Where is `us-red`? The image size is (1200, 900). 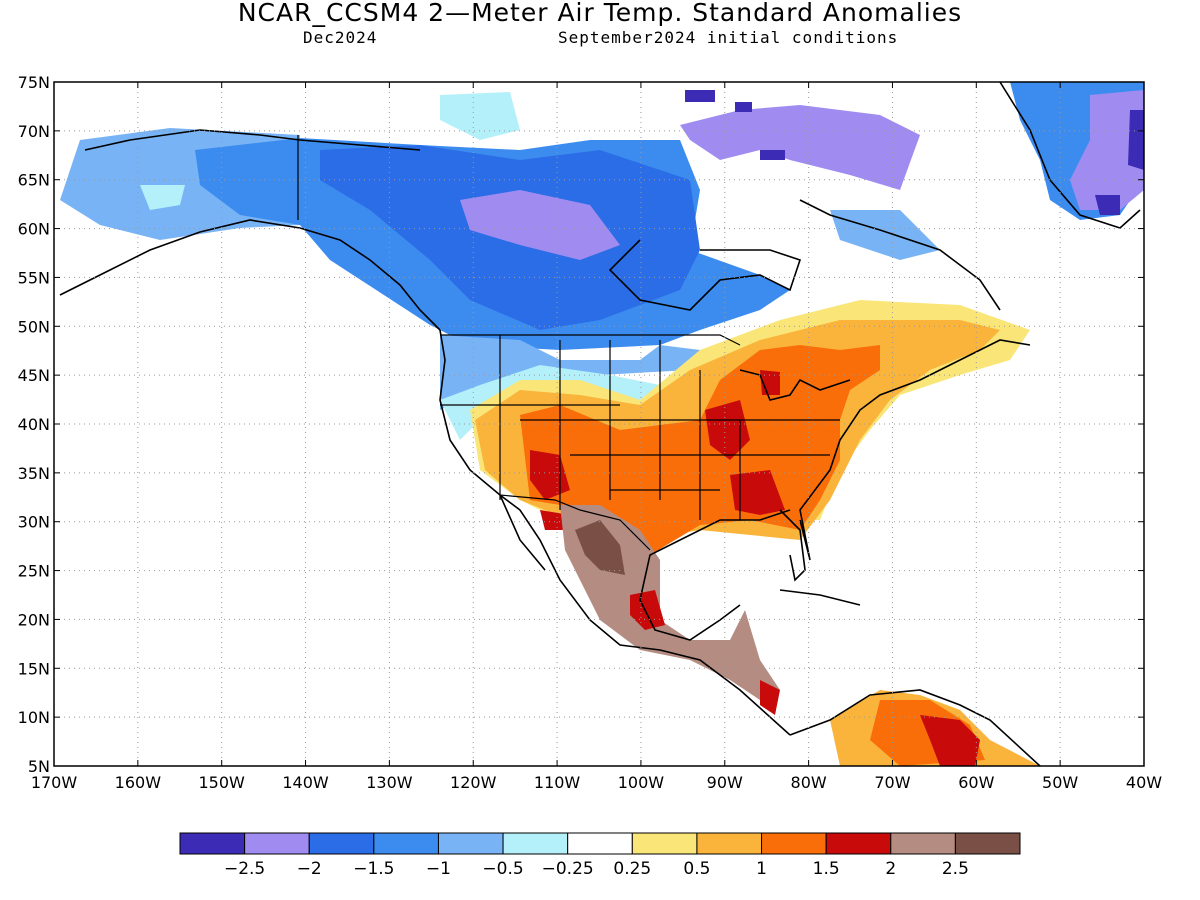 us-red is located at coordinates (657, 450).